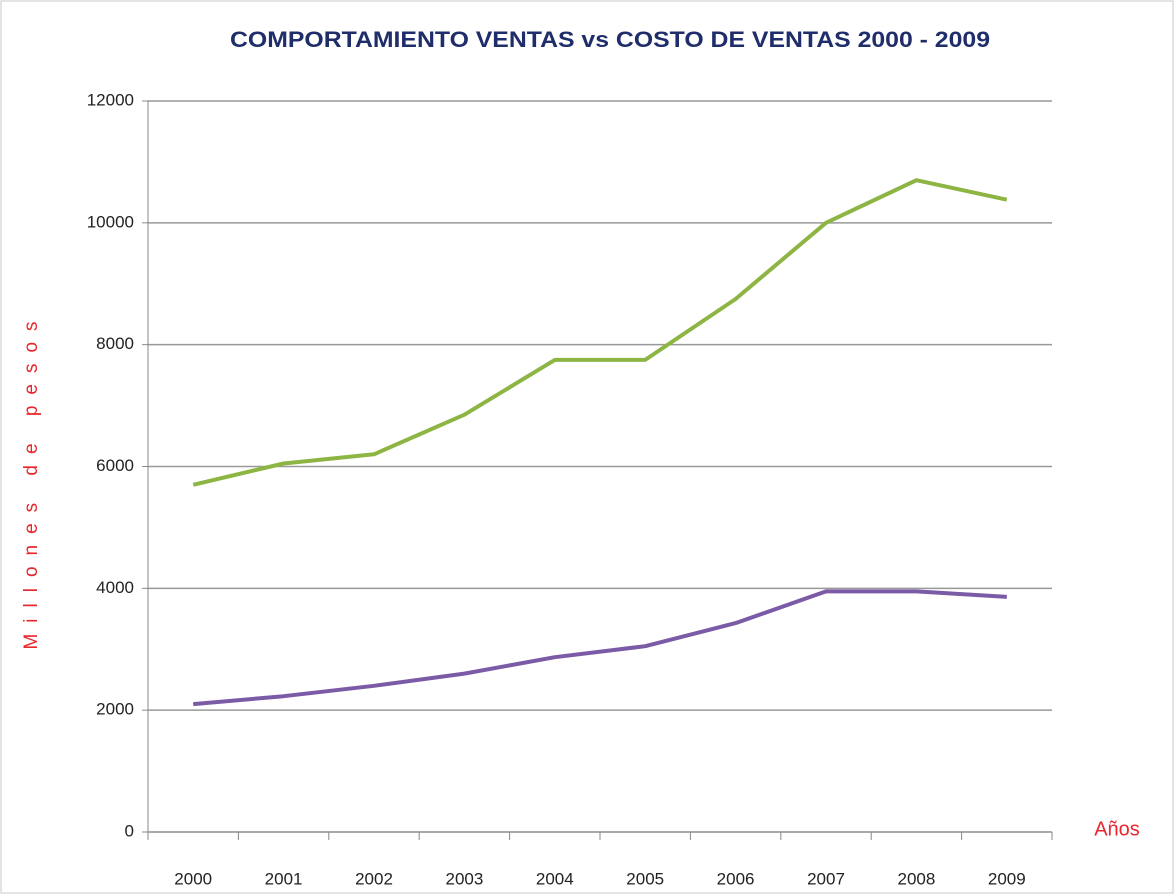 The image size is (1175, 895). What do you see at coordinates (645, 878) in the screenshot?
I see `x-tick-label: 2005` at bounding box center [645, 878].